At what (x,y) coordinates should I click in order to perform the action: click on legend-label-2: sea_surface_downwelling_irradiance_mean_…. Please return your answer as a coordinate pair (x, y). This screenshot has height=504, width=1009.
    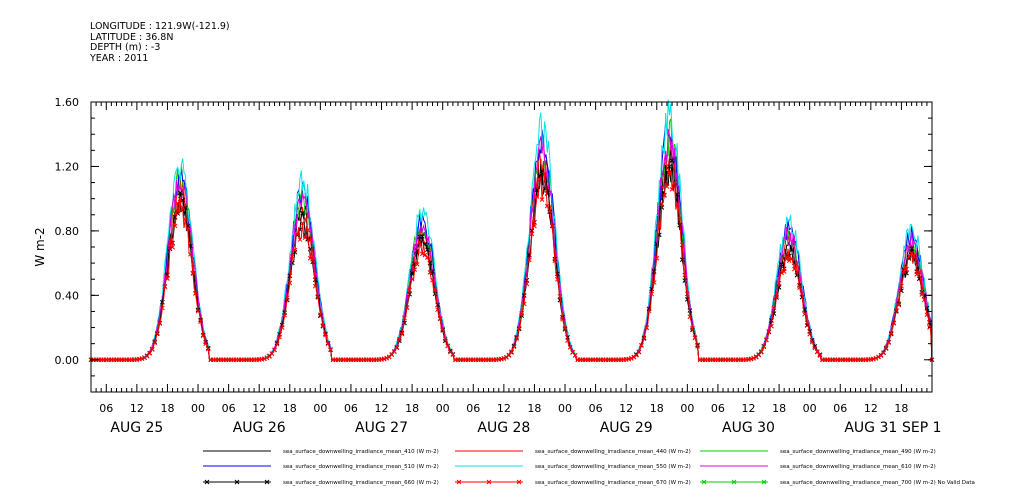
    Looking at the image, I should click on (858, 452).